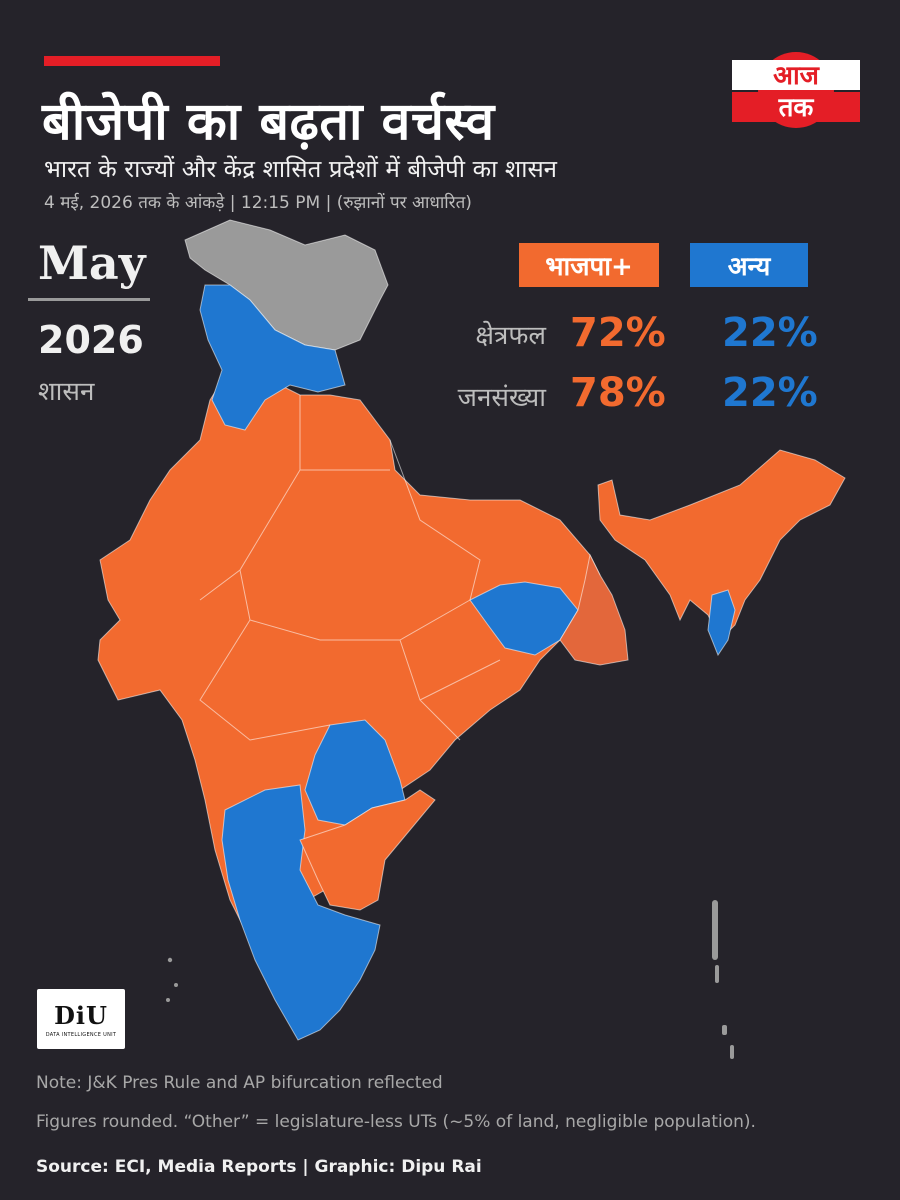 This screenshot has width=900, height=1200. Describe the element at coordinates (618, 333) in the screenshot. I see `area-bjp-value: 72%` at that location.